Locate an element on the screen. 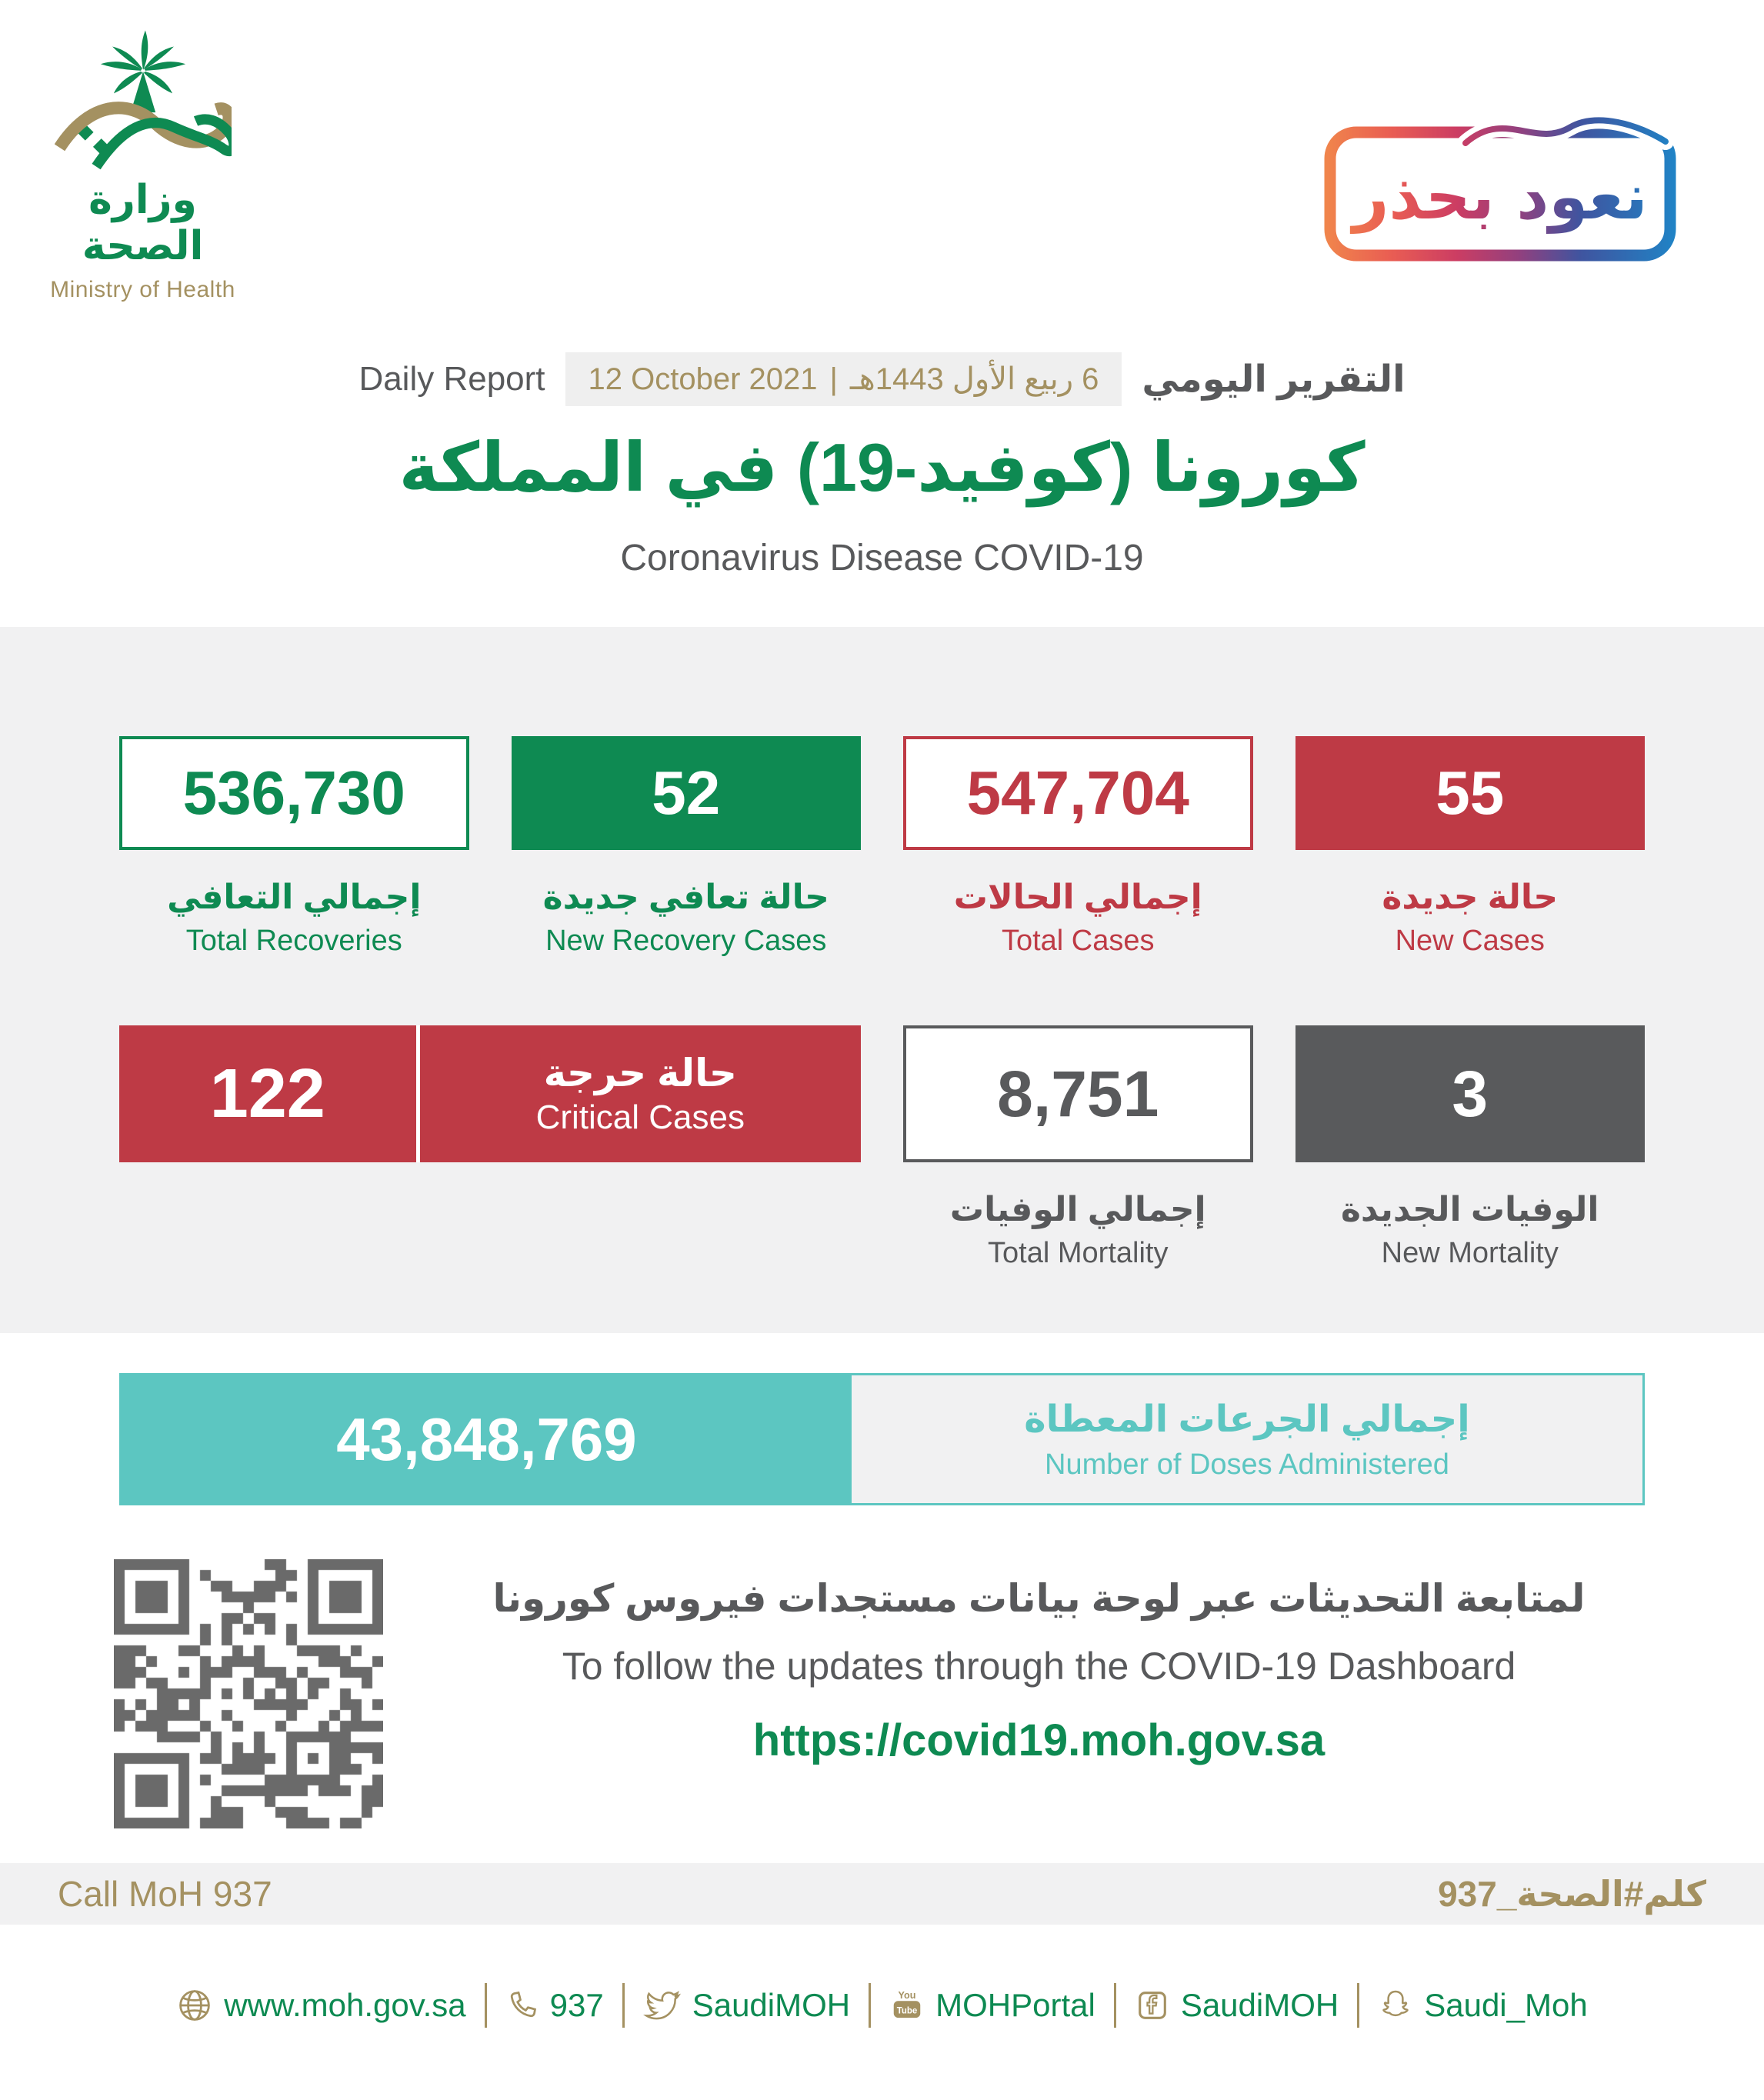  phone-link: 937 is located at coordinates (554, 2006).